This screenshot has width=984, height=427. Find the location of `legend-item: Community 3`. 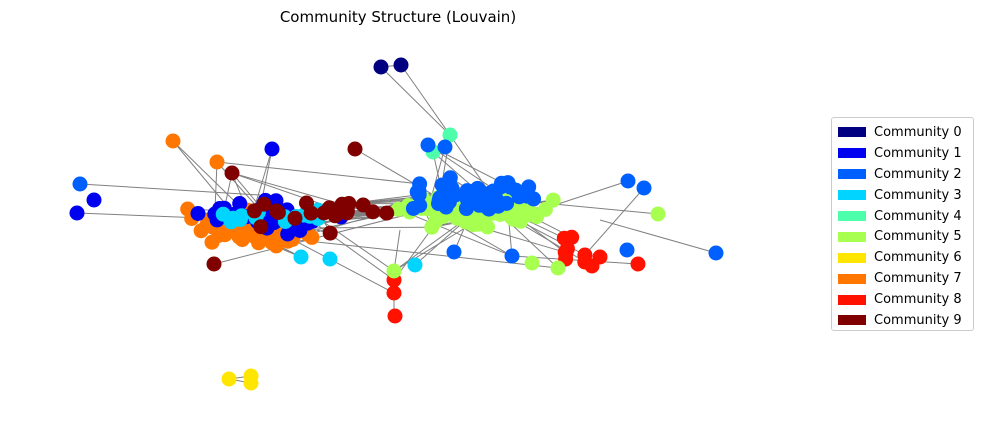

legend-item: Community 3 is located at coordinates (902, 195).